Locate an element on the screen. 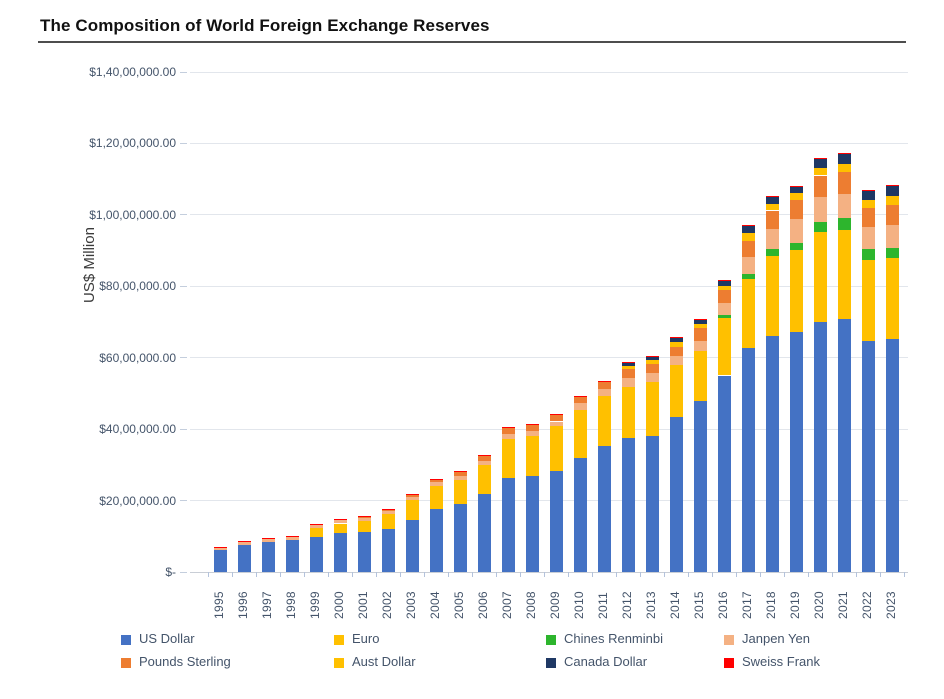 This screenshot has height=699, width=944. x-axis-year-label: 2017 is located at coordinates (747, 605).